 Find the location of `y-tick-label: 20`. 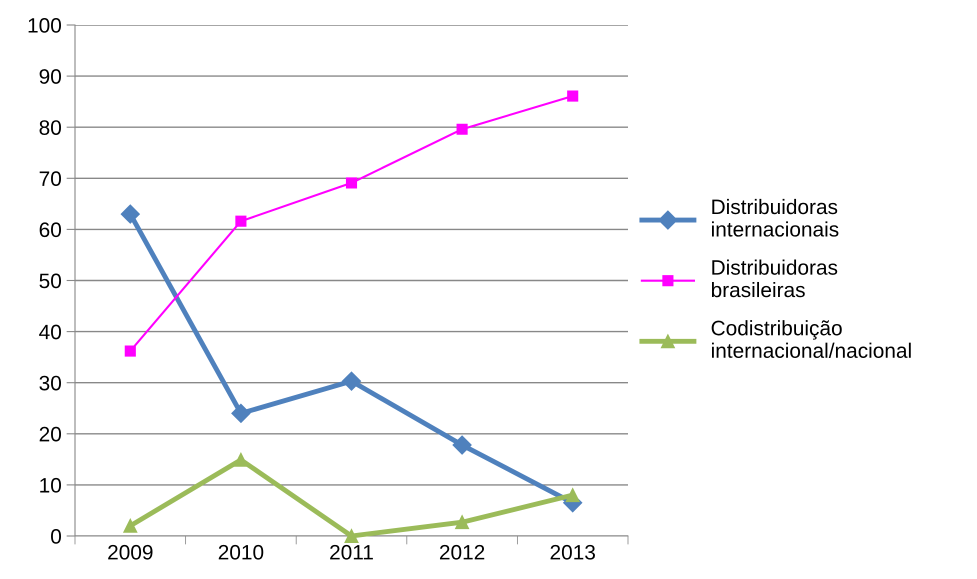

y-tick-label: 20 is located at coordinates (50, 434).